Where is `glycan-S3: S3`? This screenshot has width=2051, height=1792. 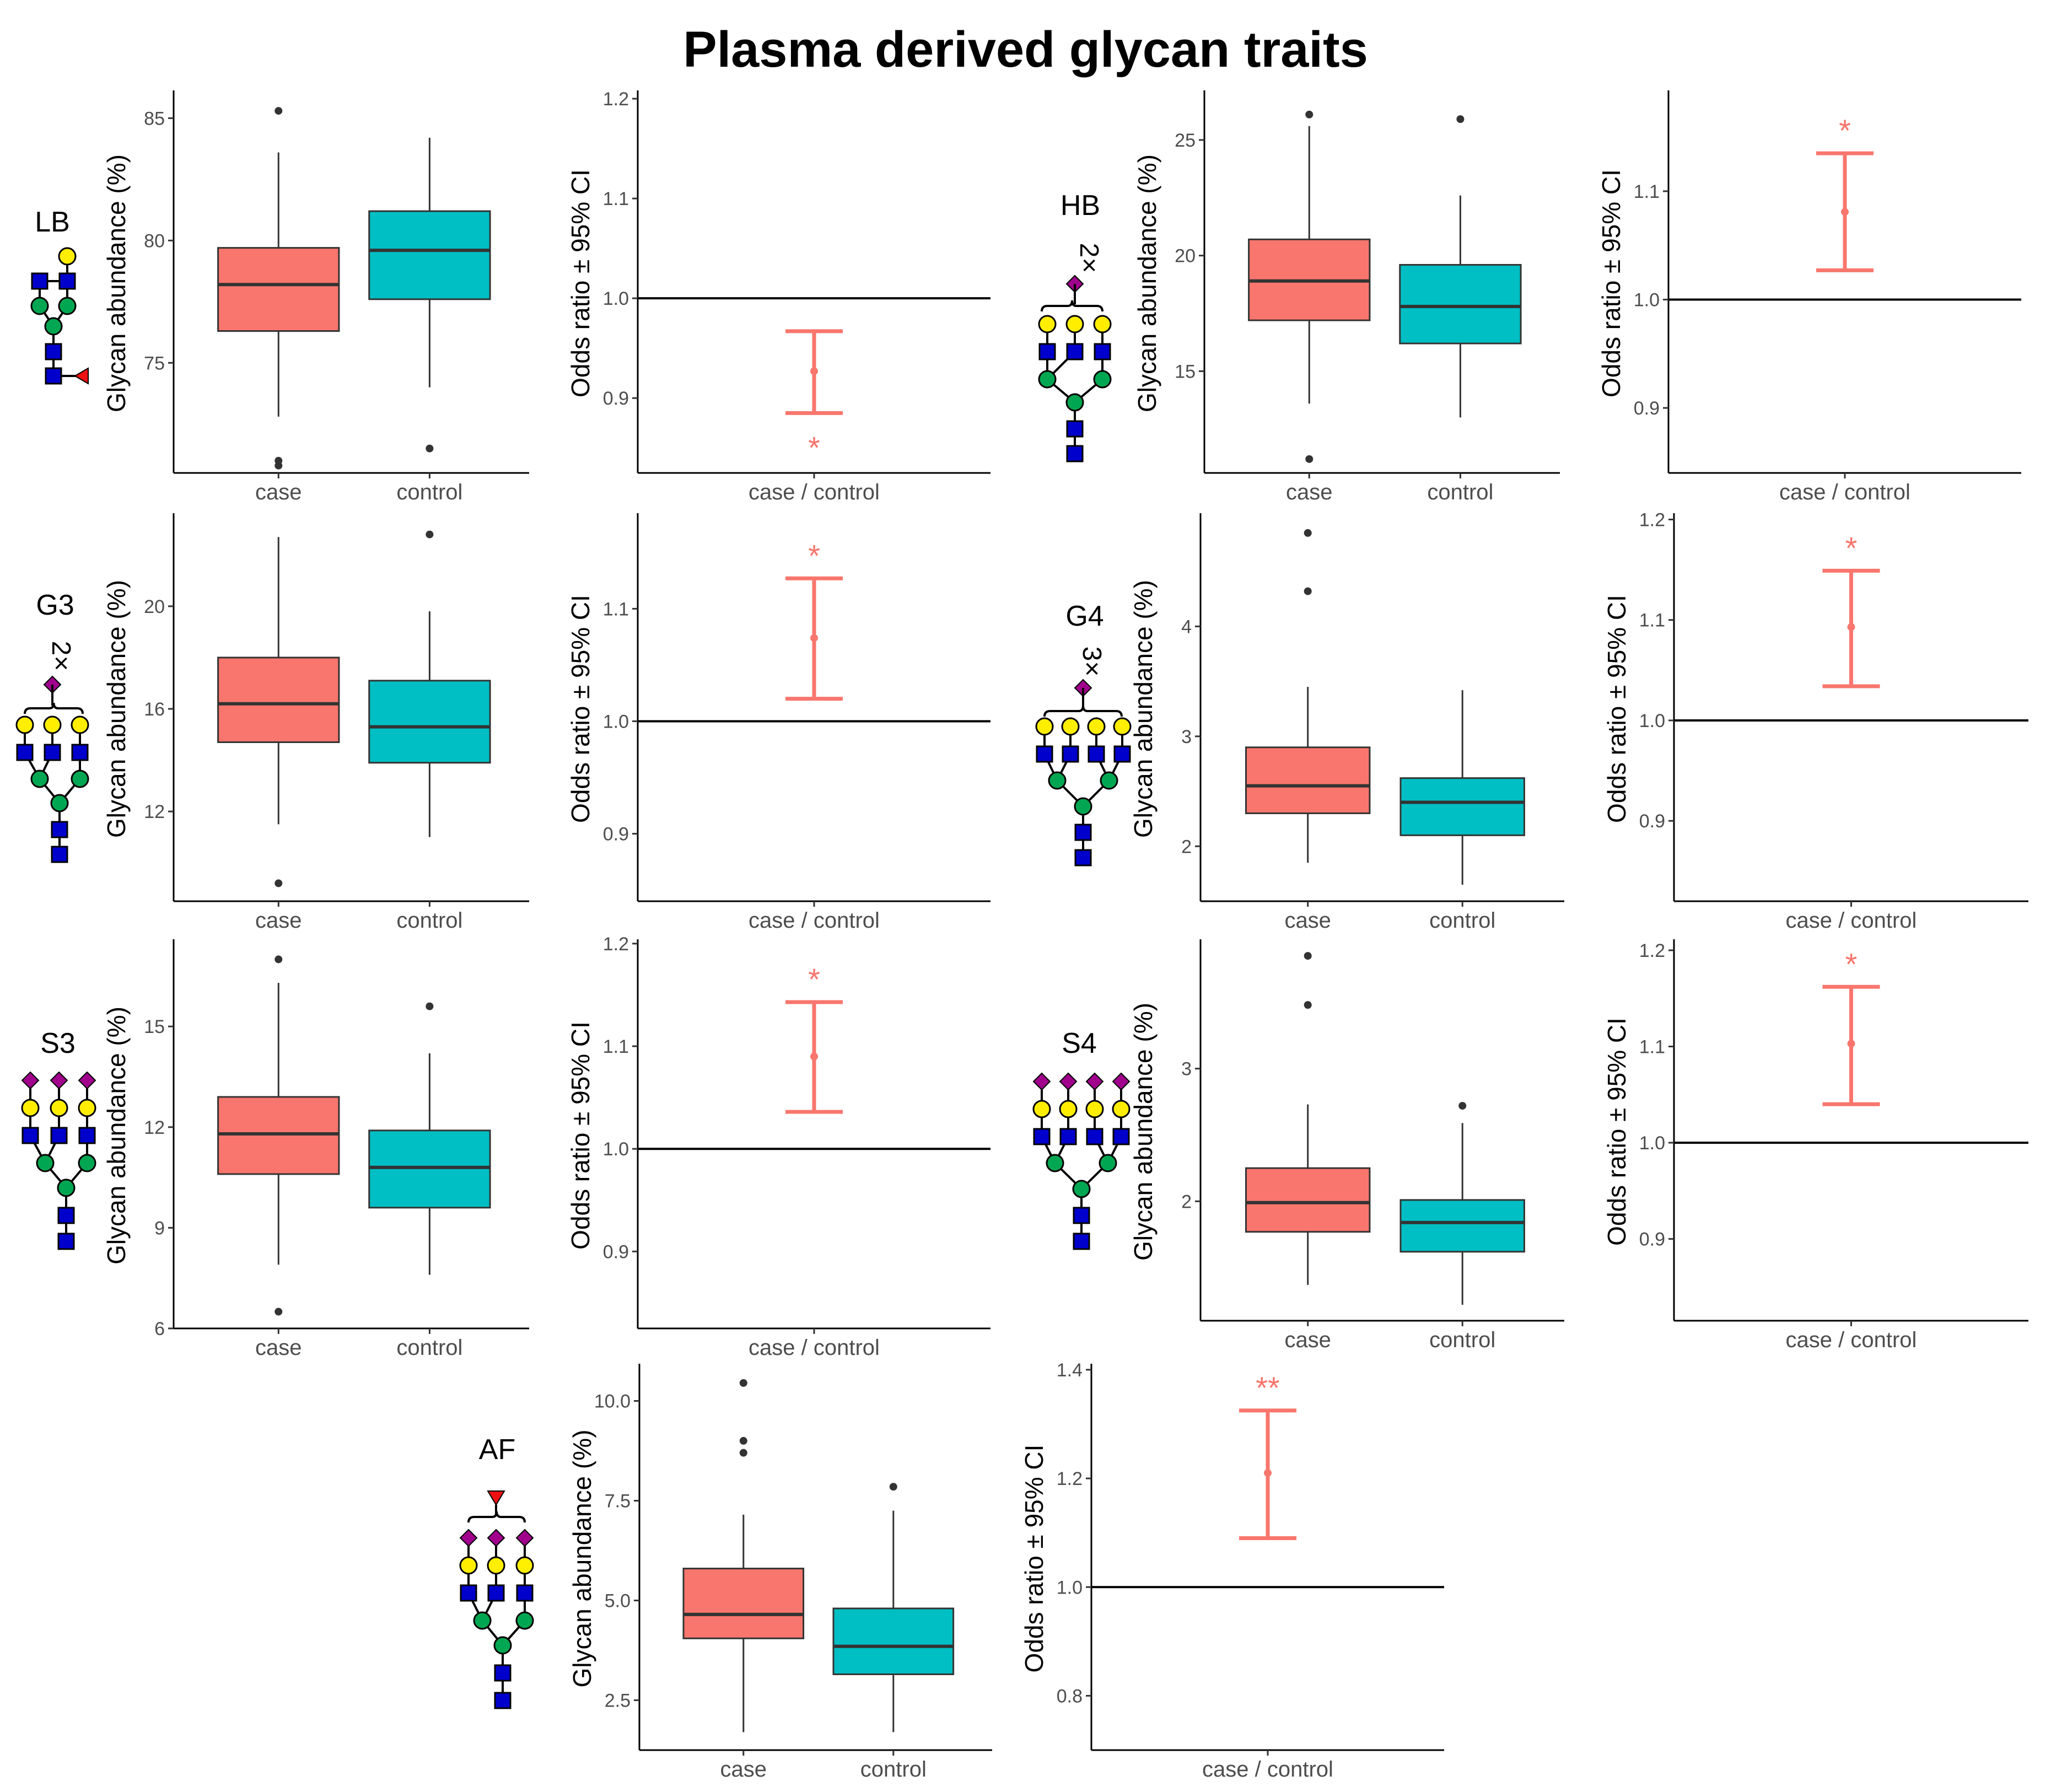 glycan-S3: S3 is located at coordinates (58, 1139).